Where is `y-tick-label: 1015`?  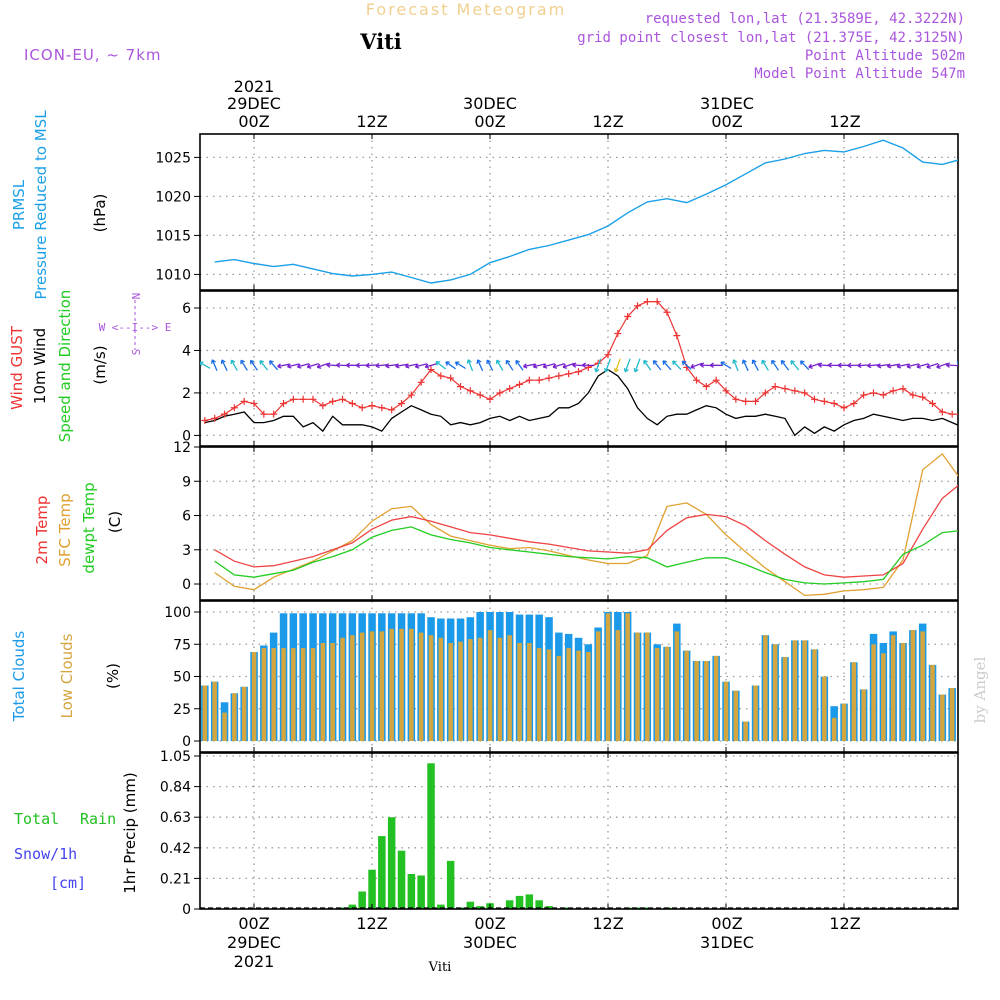 y-tick-label: 1015 is located at coordinates (173, 236).